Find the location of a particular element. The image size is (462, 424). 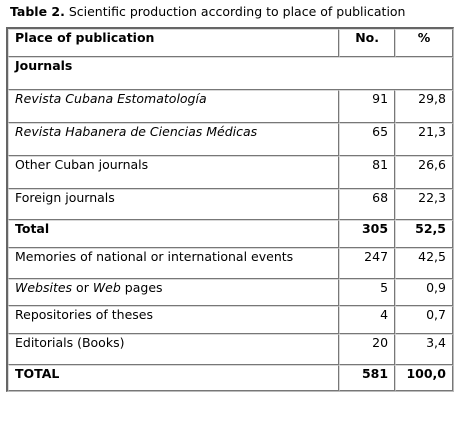

table-row: Foreign journals 68 22,3 is located at coordinates (230, 204).